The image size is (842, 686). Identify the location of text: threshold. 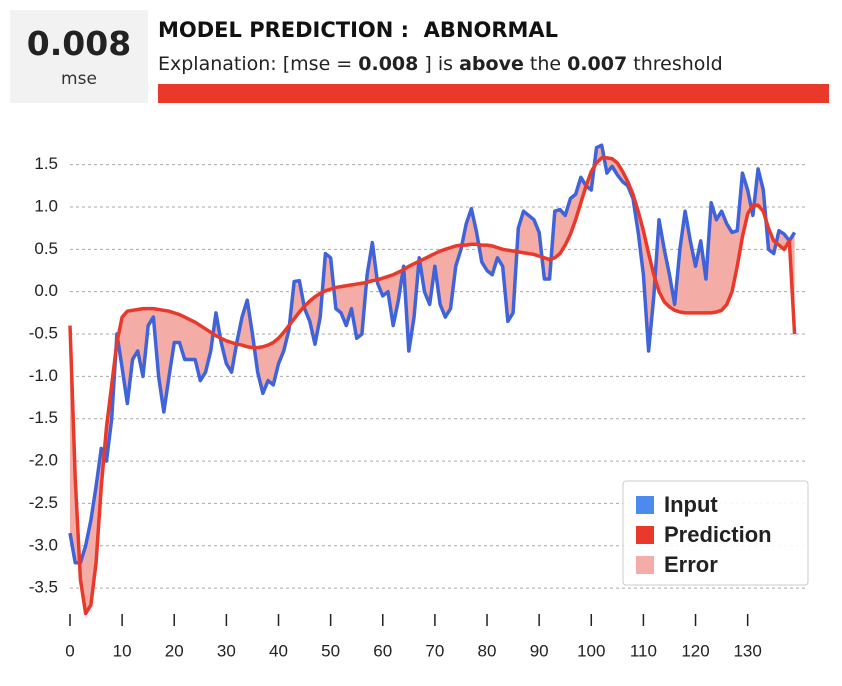
(675, 64).